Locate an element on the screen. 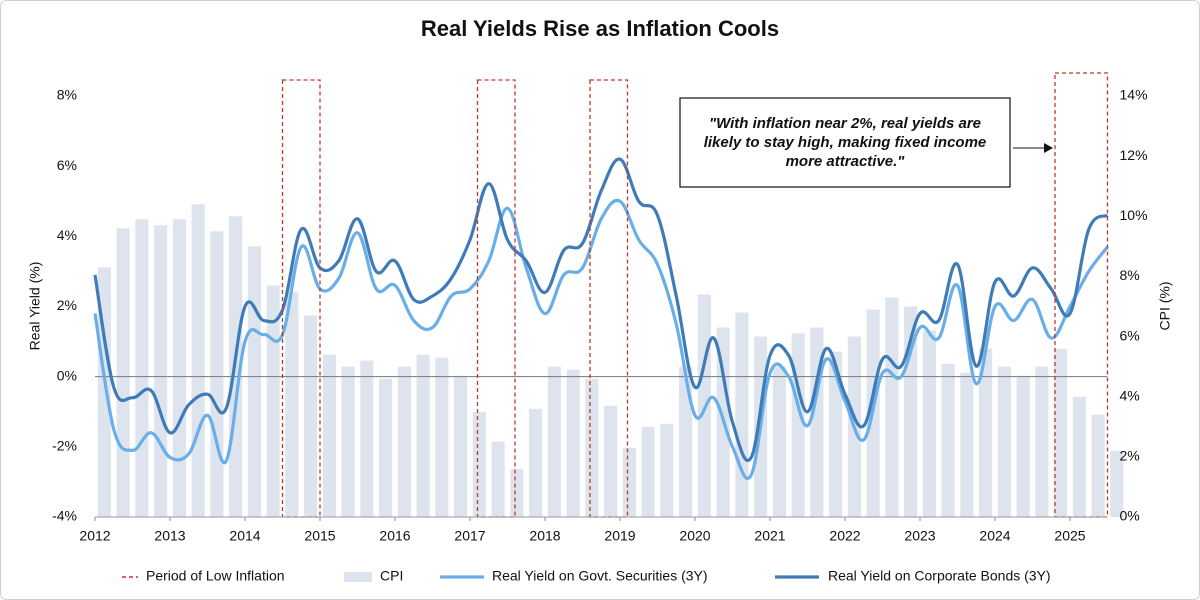 The image size is (1200, 600). y2-tick-label: 0% is located at coordinates (1130, 516).